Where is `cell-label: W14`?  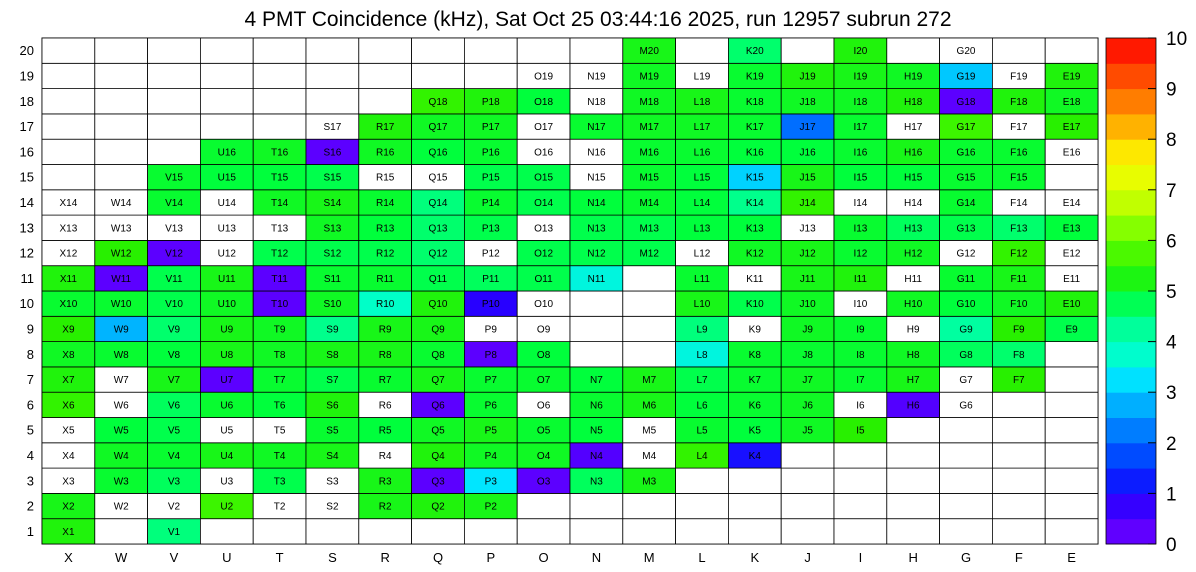
cell-label: W14 is located at coordinates (121, 203).